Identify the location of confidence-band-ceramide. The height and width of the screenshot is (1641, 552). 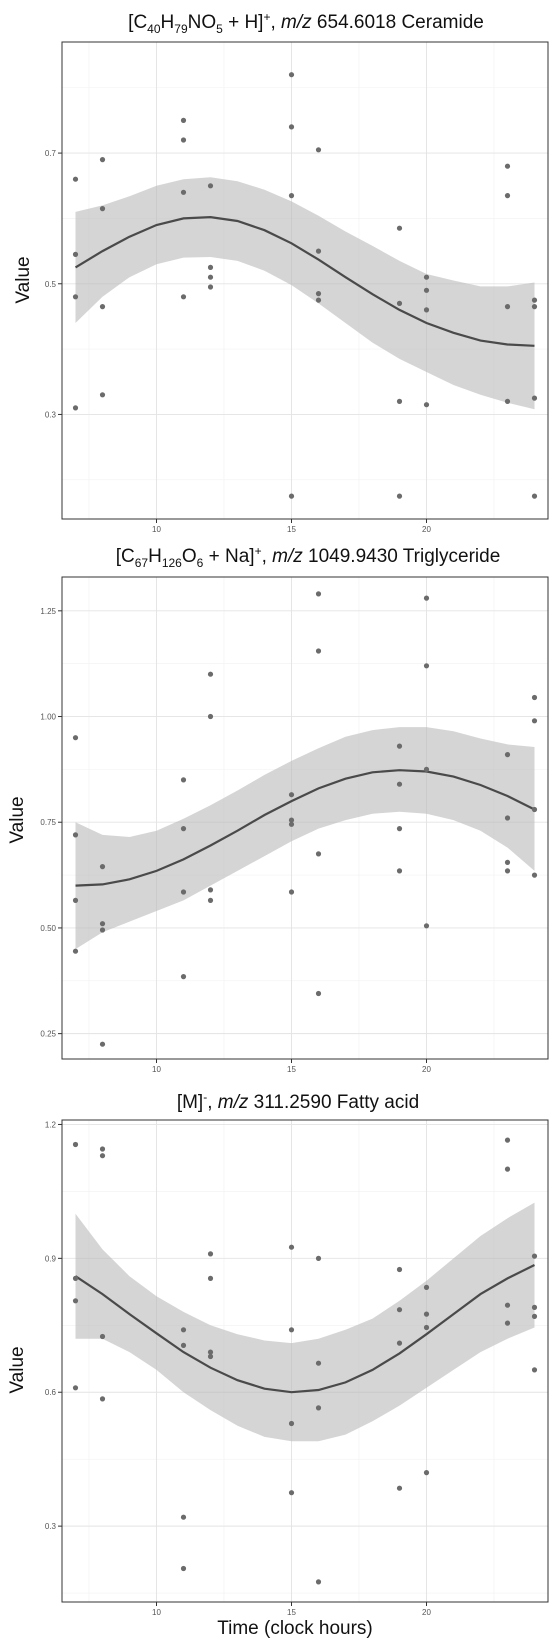
(305, 293).